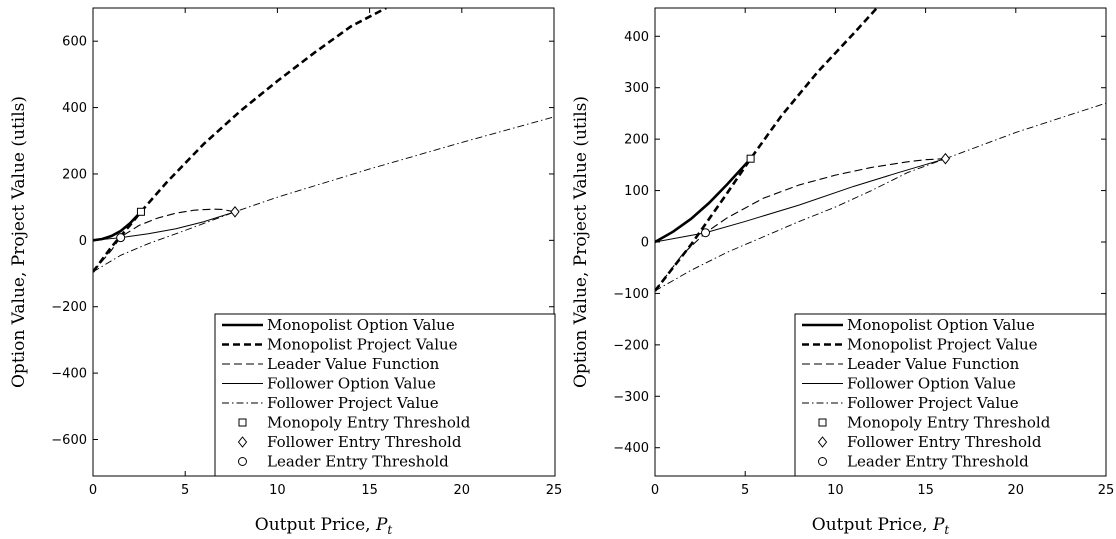 This screenshot has width=1116, height=539. Describe the element at coordinates (631, 397) in the screenshot. I see `y-tick-label: −300` at that location.